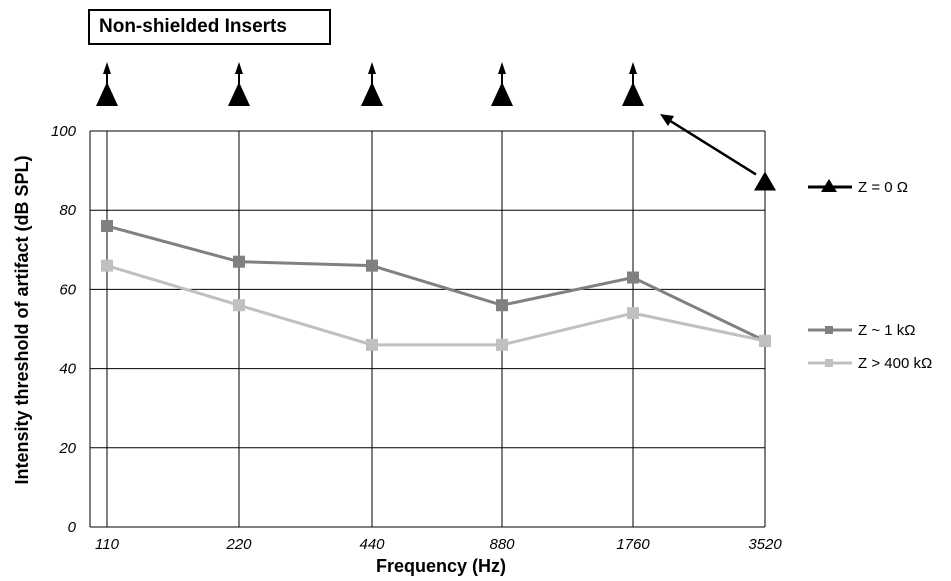 The image size is (951, 581). What do you see at coordinates (633, 544) in the screenshot?
I see `x-tick-label: 1760` at bounding box center [633, 544].